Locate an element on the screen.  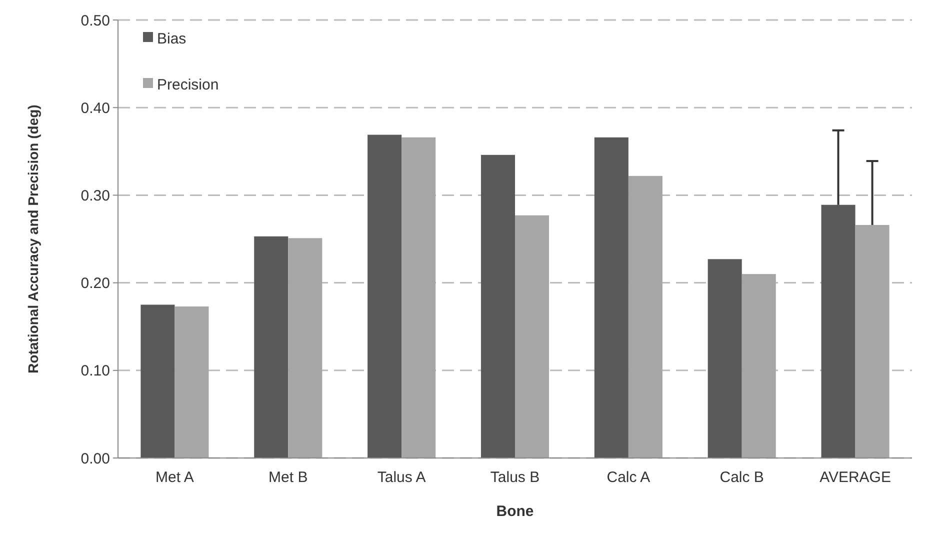
x-tick-label: AVERAGE is located at coordinates (855, 477).